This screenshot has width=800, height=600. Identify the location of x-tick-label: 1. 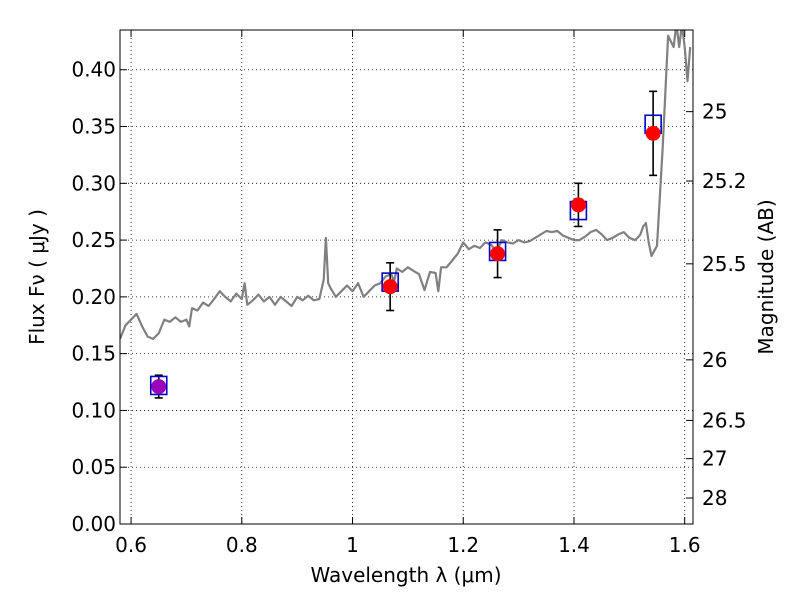
(352, 545).